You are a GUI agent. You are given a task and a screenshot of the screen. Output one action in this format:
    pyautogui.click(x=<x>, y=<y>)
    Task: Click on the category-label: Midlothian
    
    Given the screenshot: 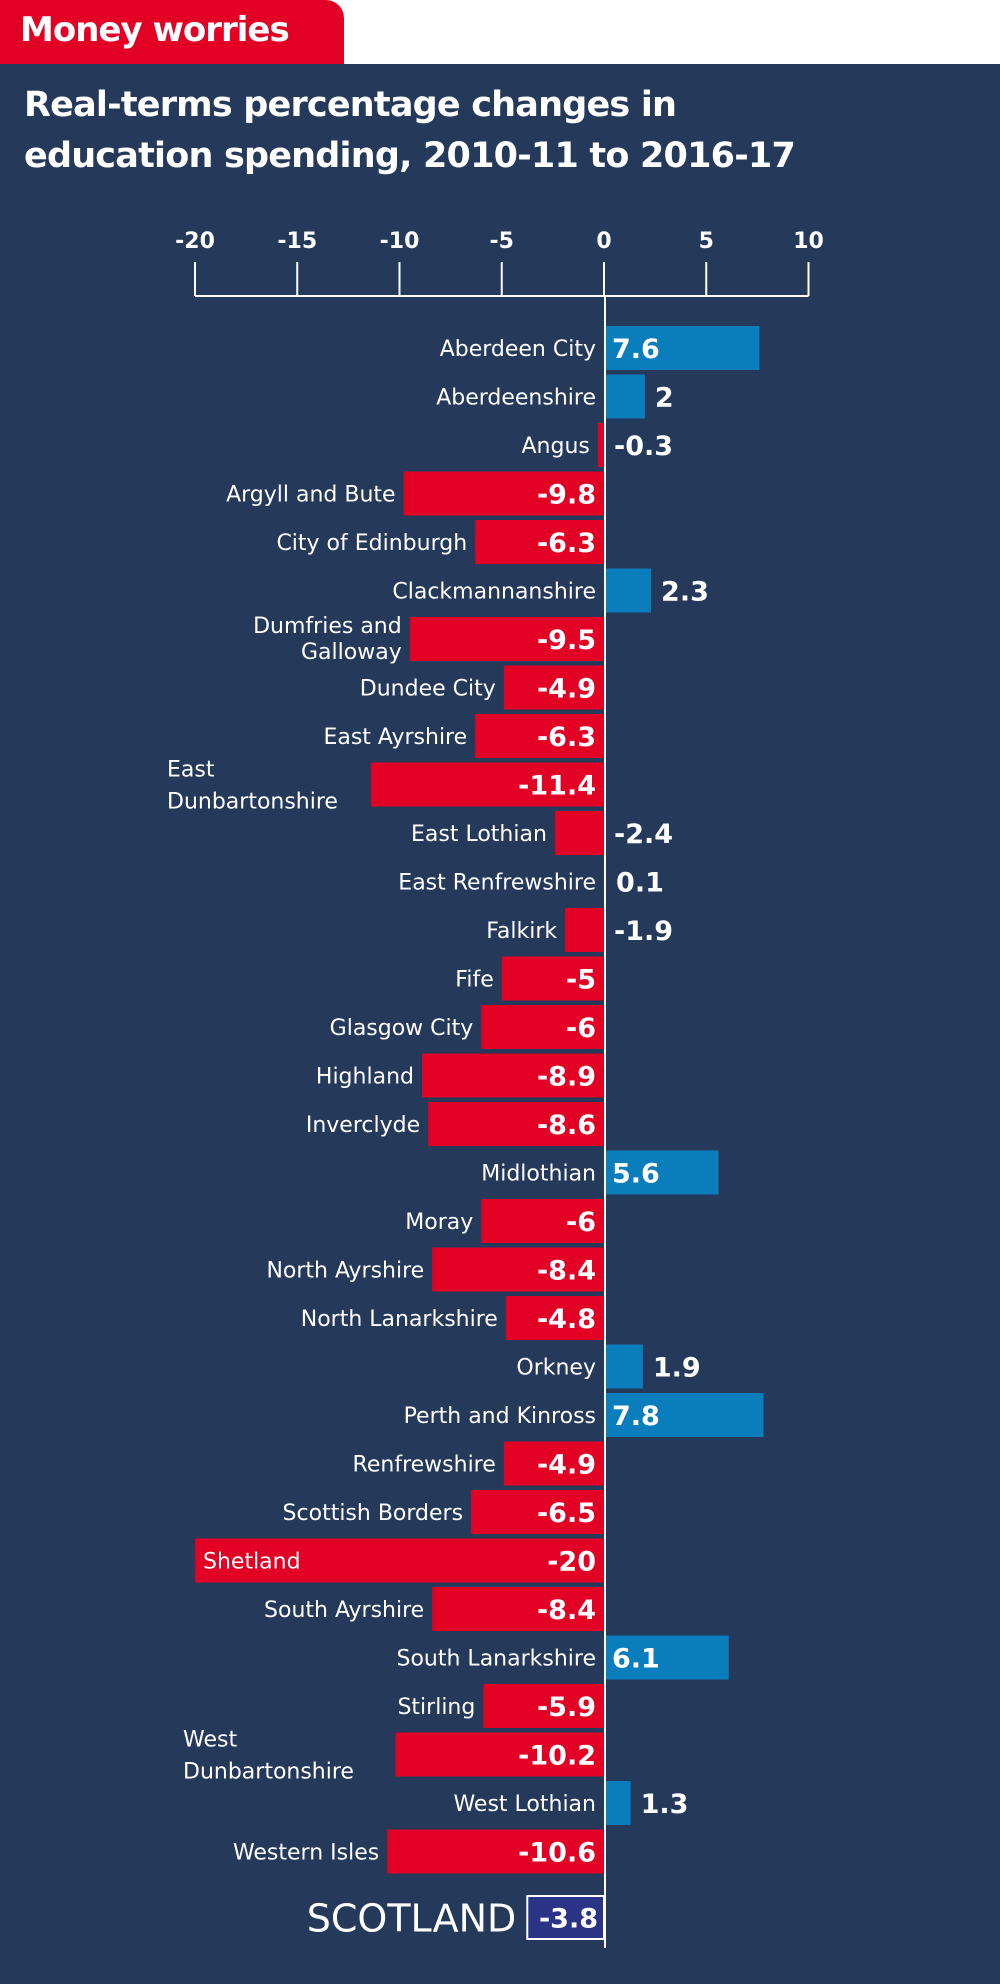 What is the action you would take?
    pyautogui.click(x=538, y=1174)
    